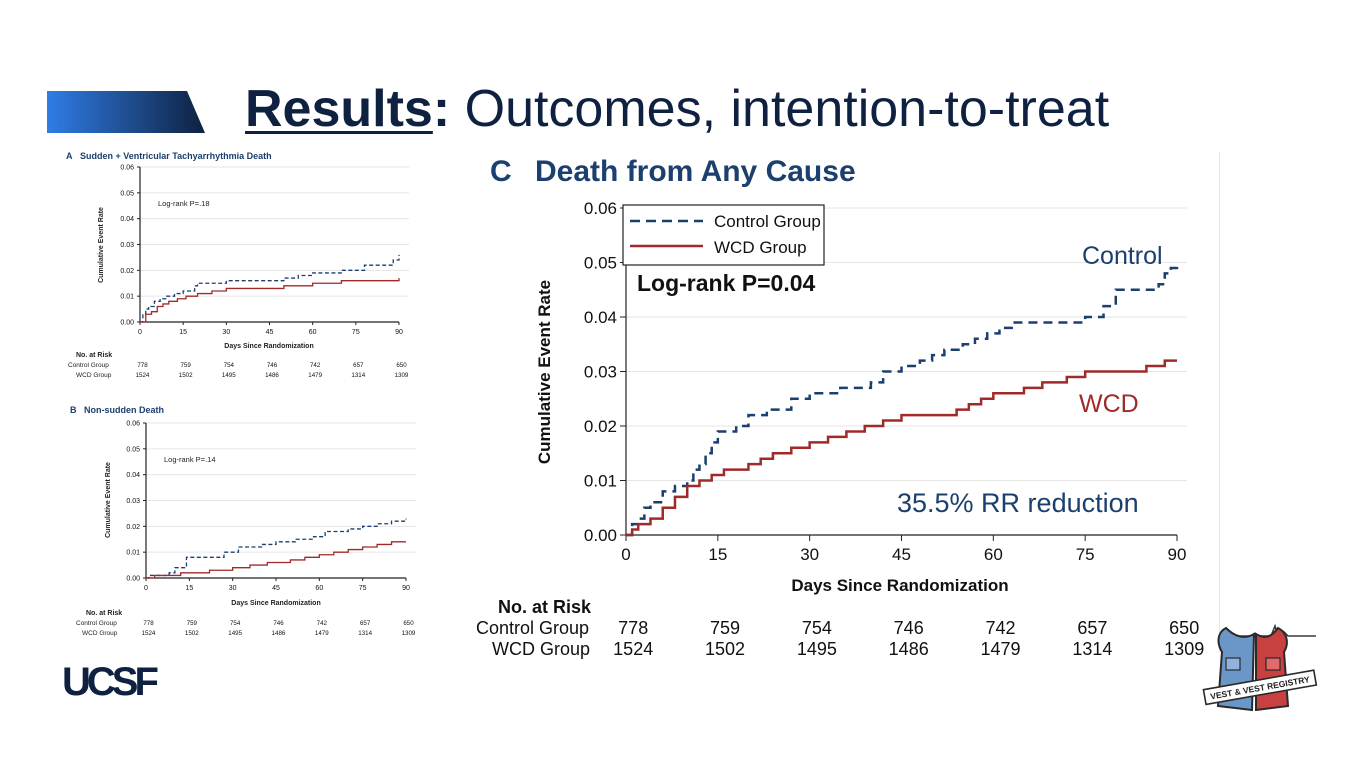 The width and height of the screenshot is (1364, 771). What do you see at coordinates (94, 375) in the screenshot?
I see `panel-a-risk-label-wcd: WCD Group` at bounding box center [94, 375].